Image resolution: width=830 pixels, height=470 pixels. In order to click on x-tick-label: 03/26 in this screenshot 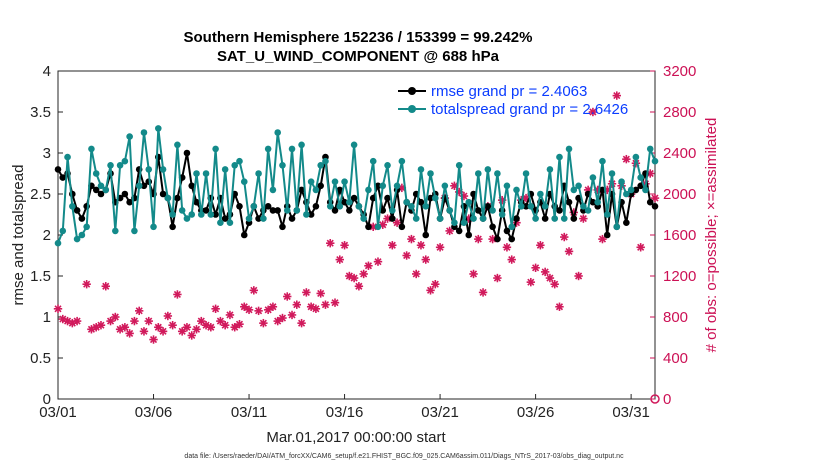, I will do `click(536, 412)`.